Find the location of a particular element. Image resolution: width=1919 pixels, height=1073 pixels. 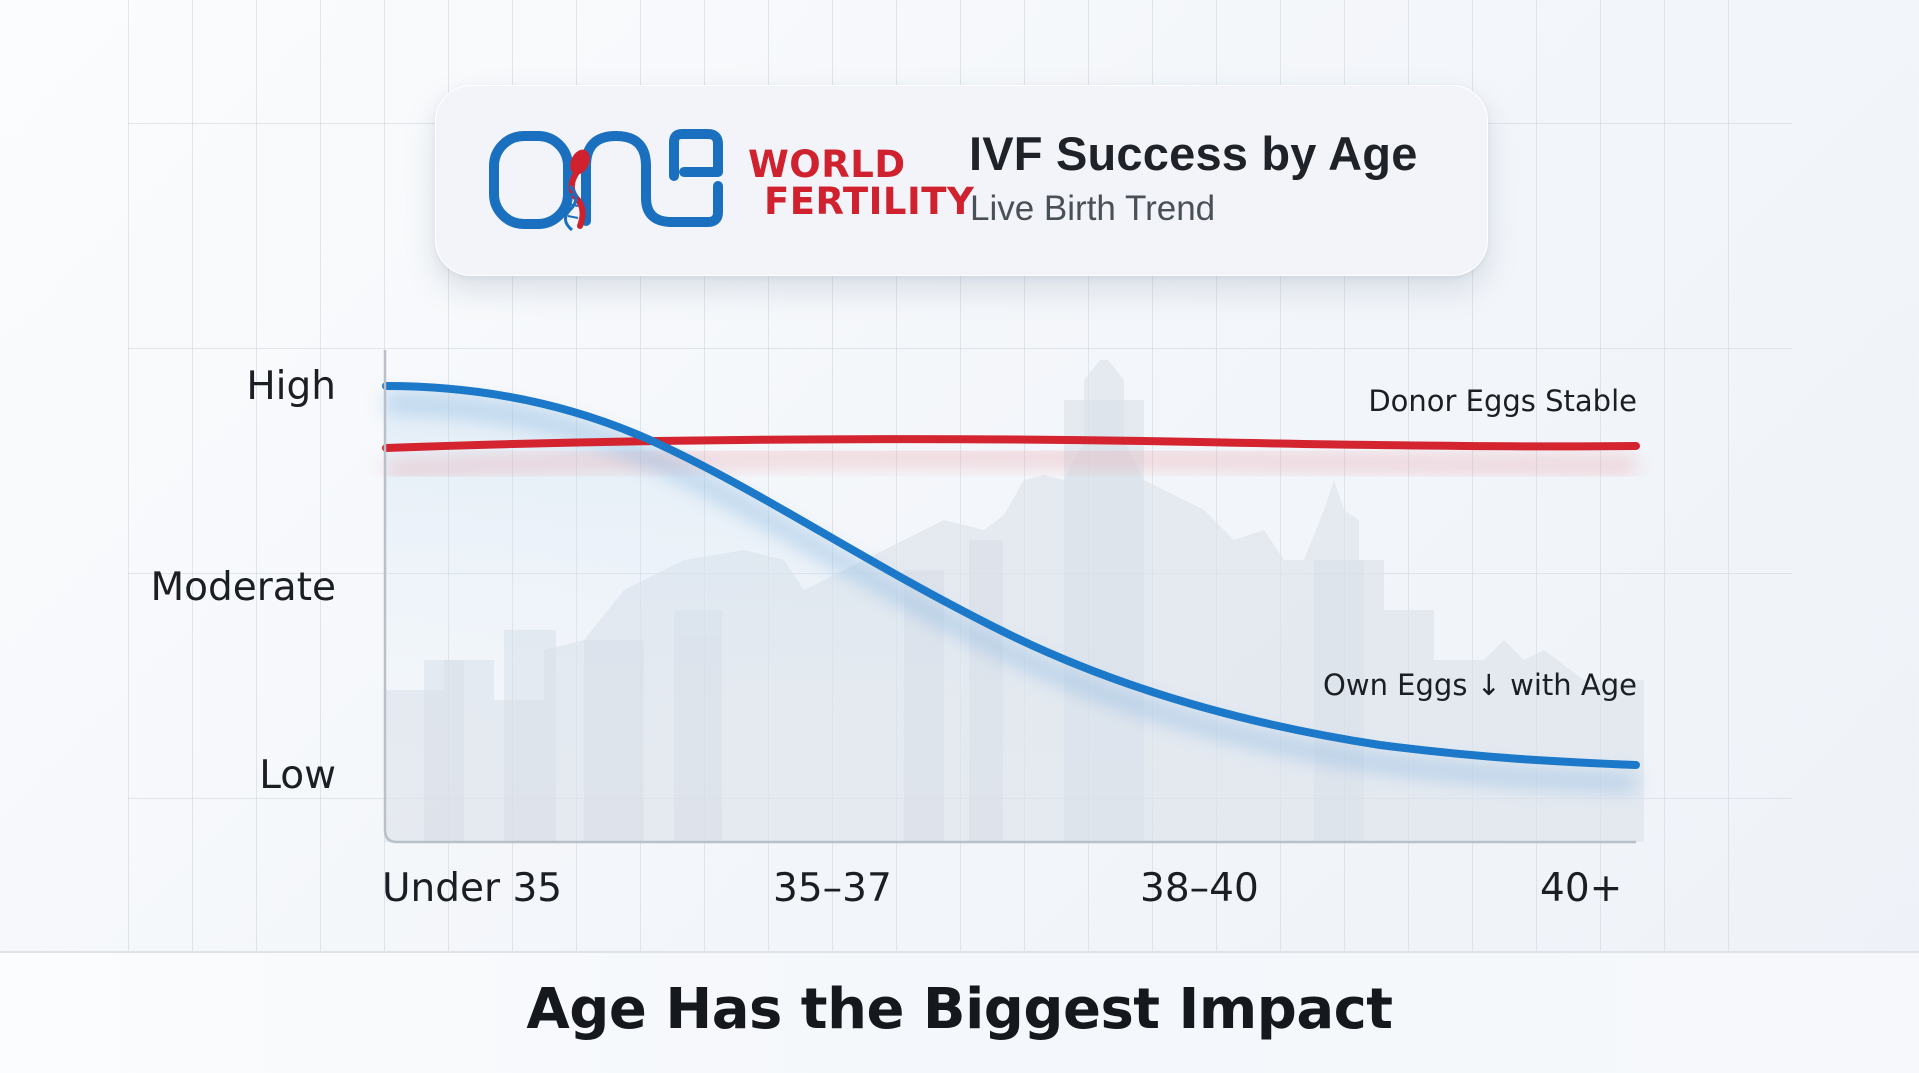

brand-word-world: WORLD is located at coordinates (827, 164).